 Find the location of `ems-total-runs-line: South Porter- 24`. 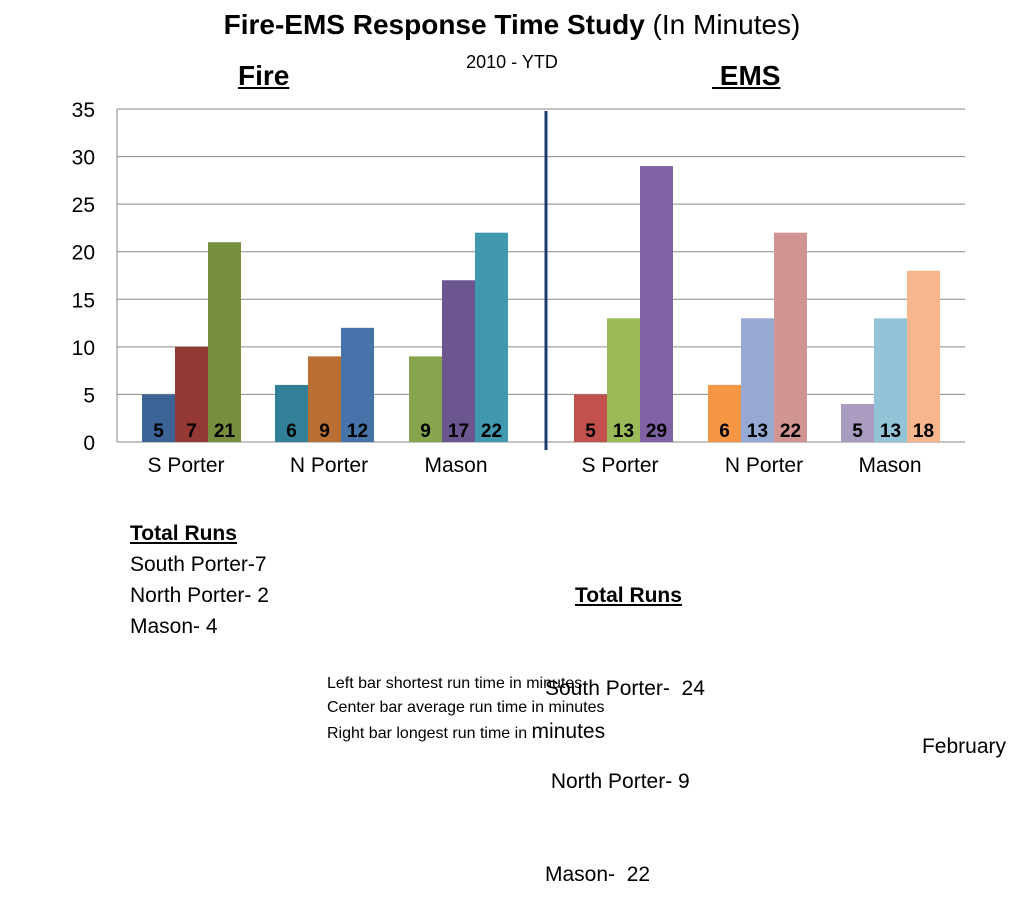

ems-total-runs-line: South Porter- 24 is located at coordinates (625, 688).